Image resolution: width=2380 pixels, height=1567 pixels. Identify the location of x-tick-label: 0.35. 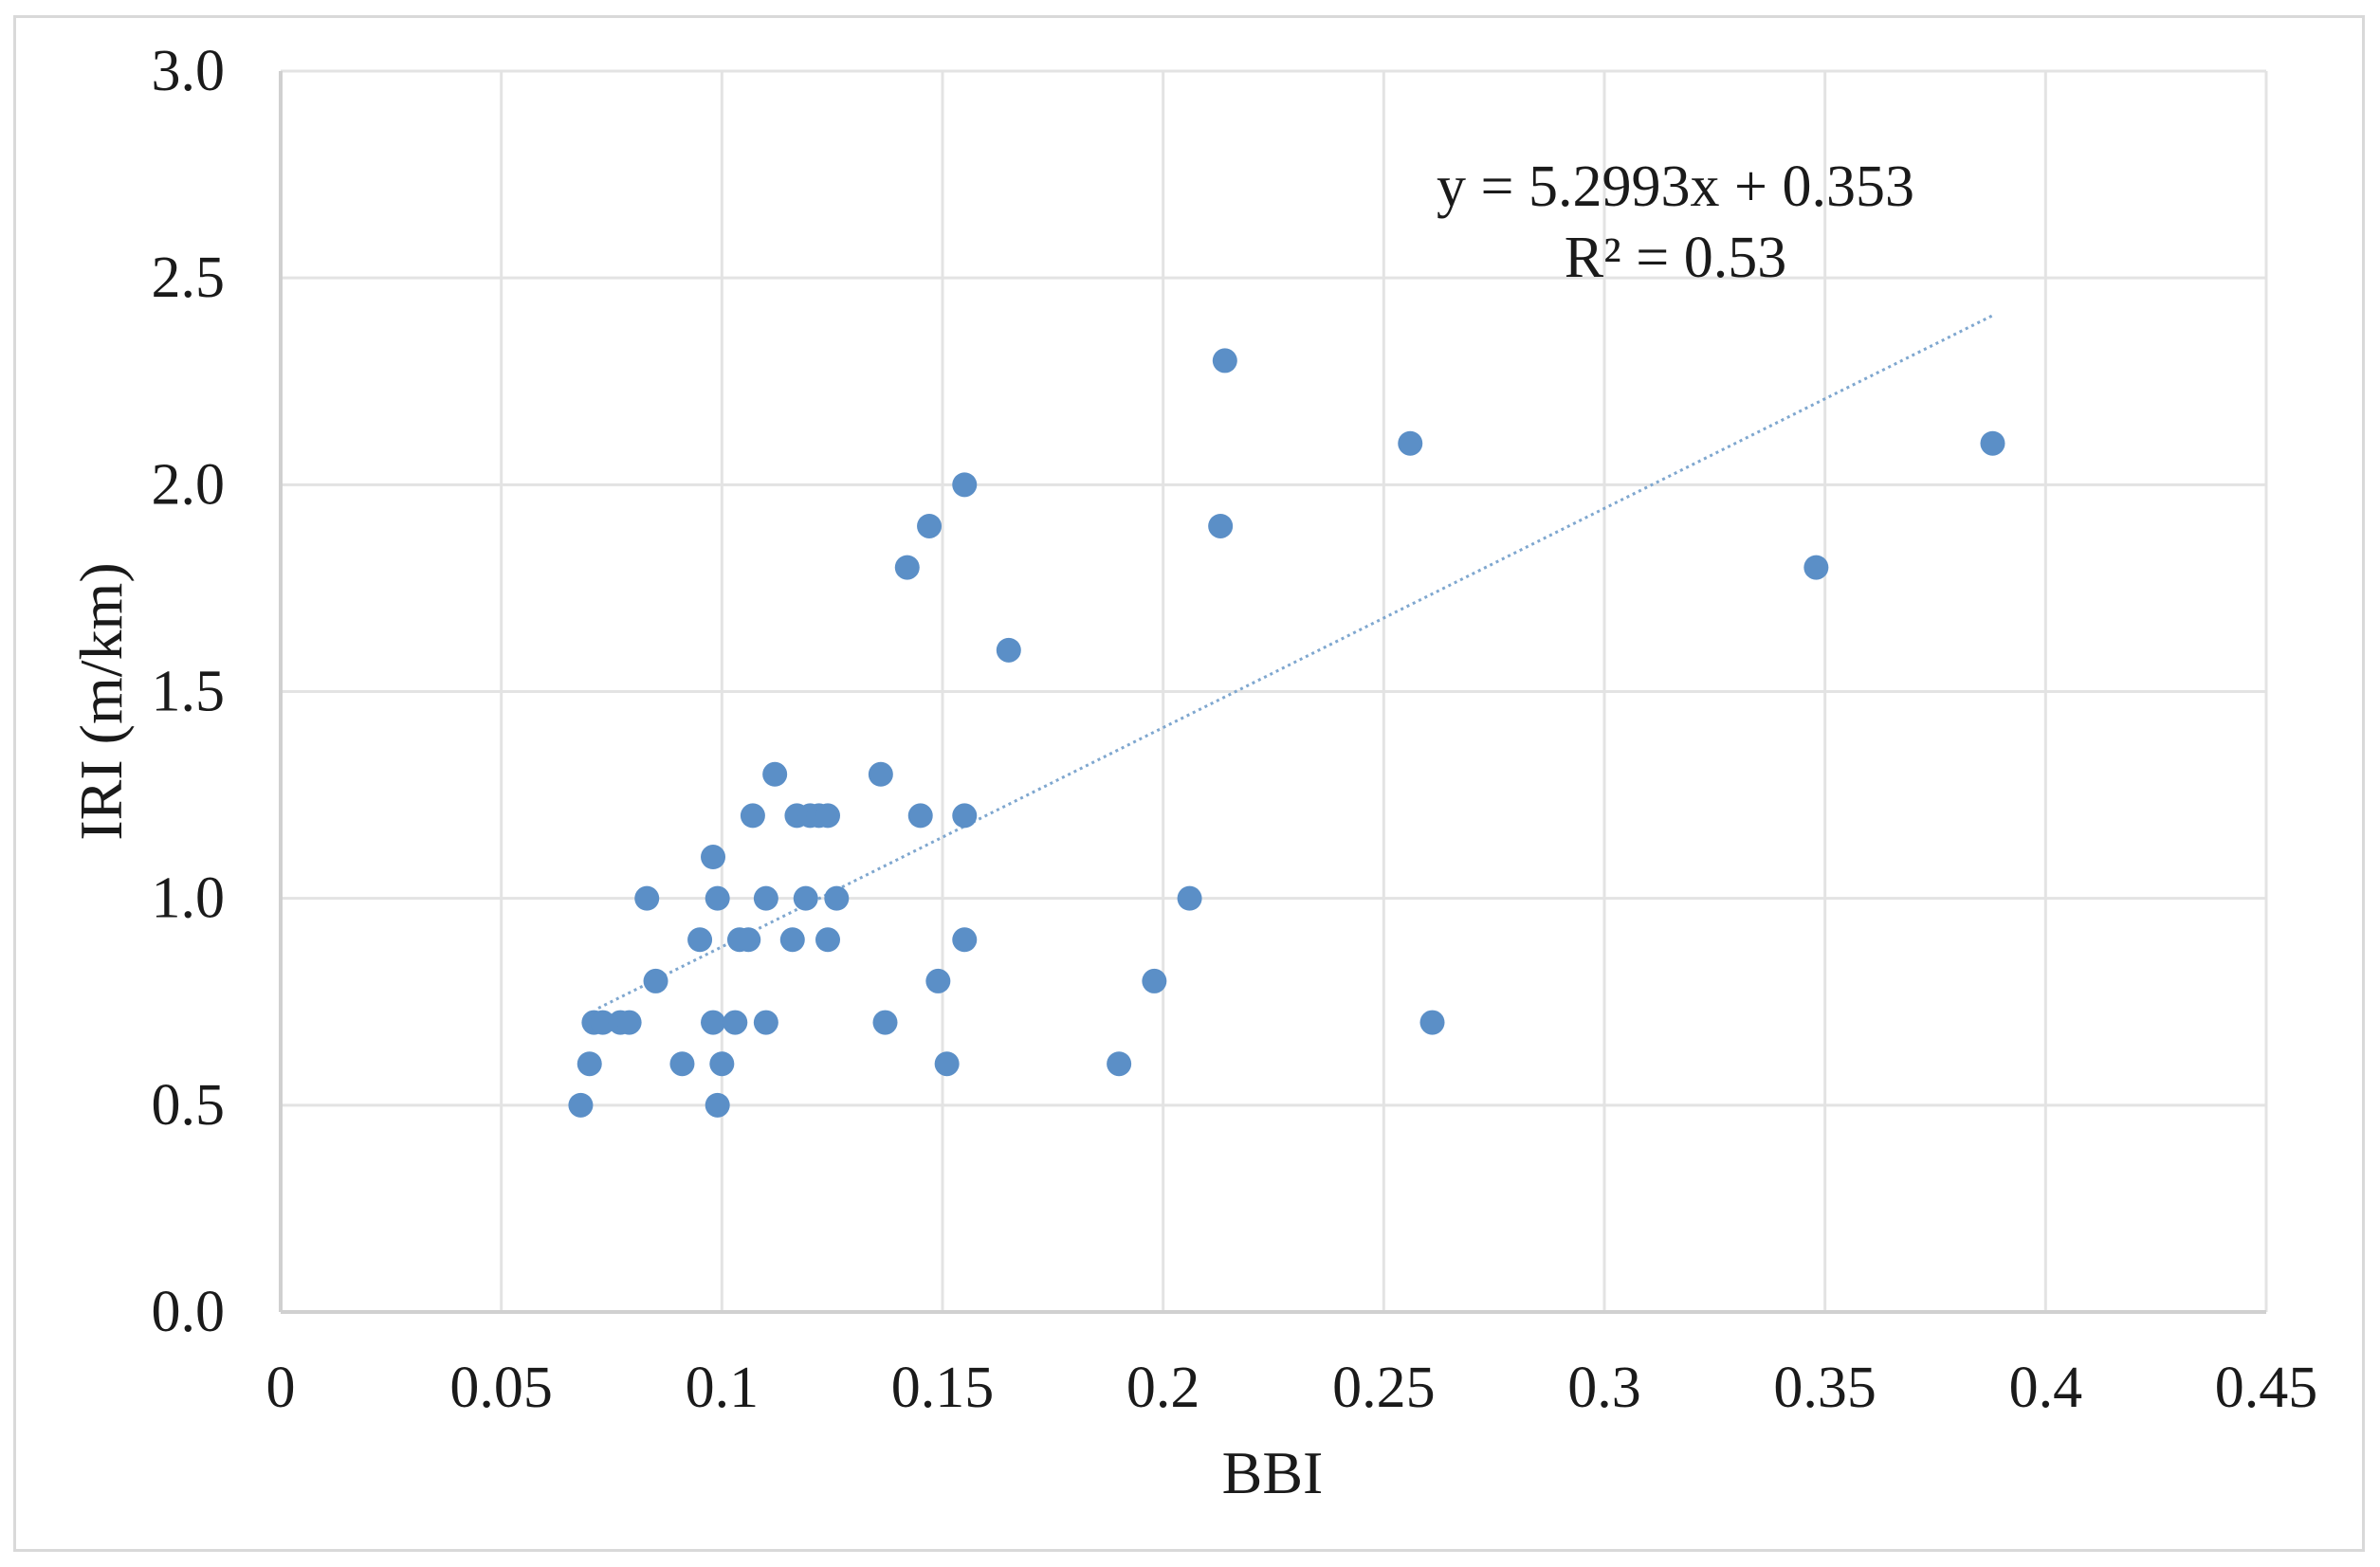
(1825, 1388).